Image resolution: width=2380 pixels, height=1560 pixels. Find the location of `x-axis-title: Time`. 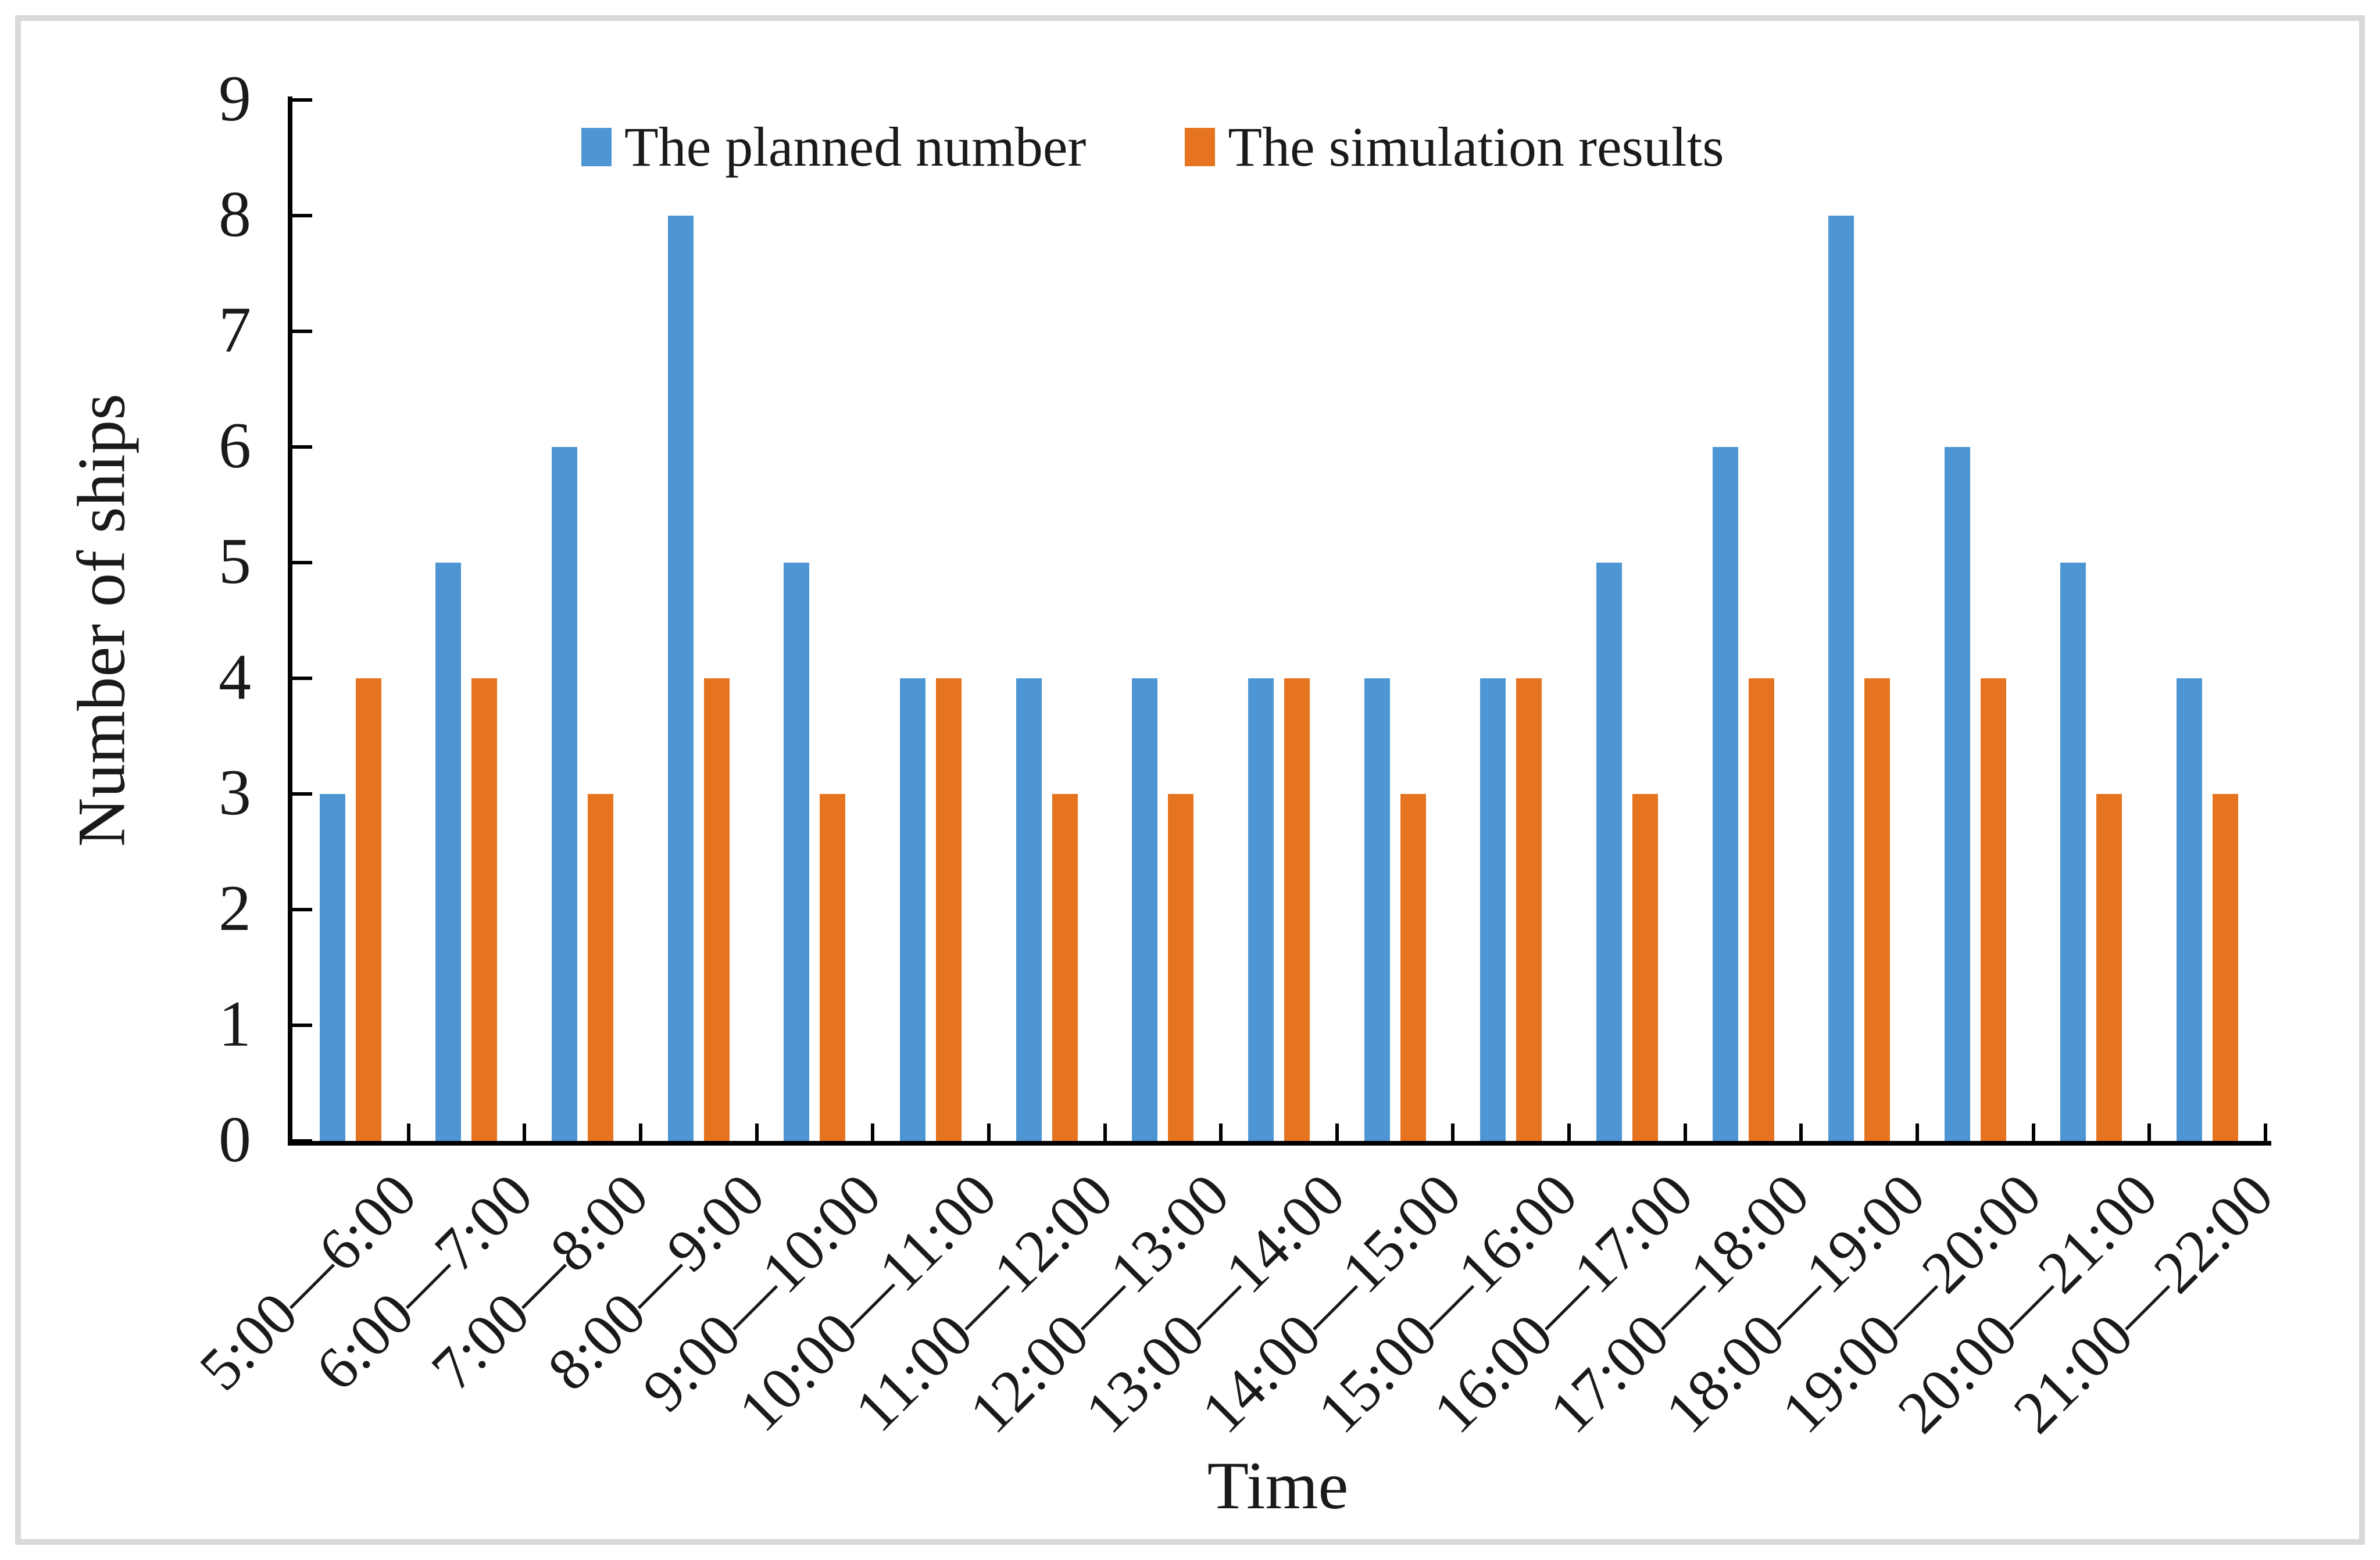

x-axis-title: Time is located at coordinates (1278, 1486).